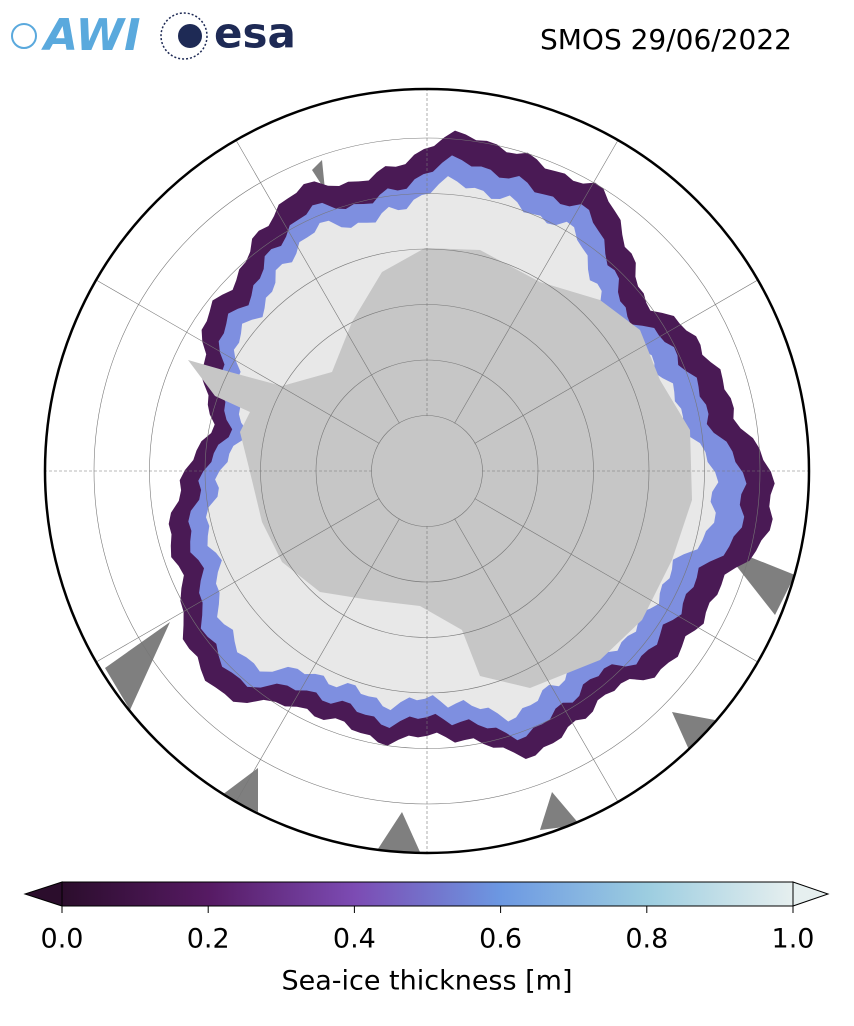 The height and width of the screenshot is (1026, 854). What do you see at coordinates (354, 939) in the screenshot?
I see `colorbar-tick-label: 0.4` at bounding box center [354, 939].